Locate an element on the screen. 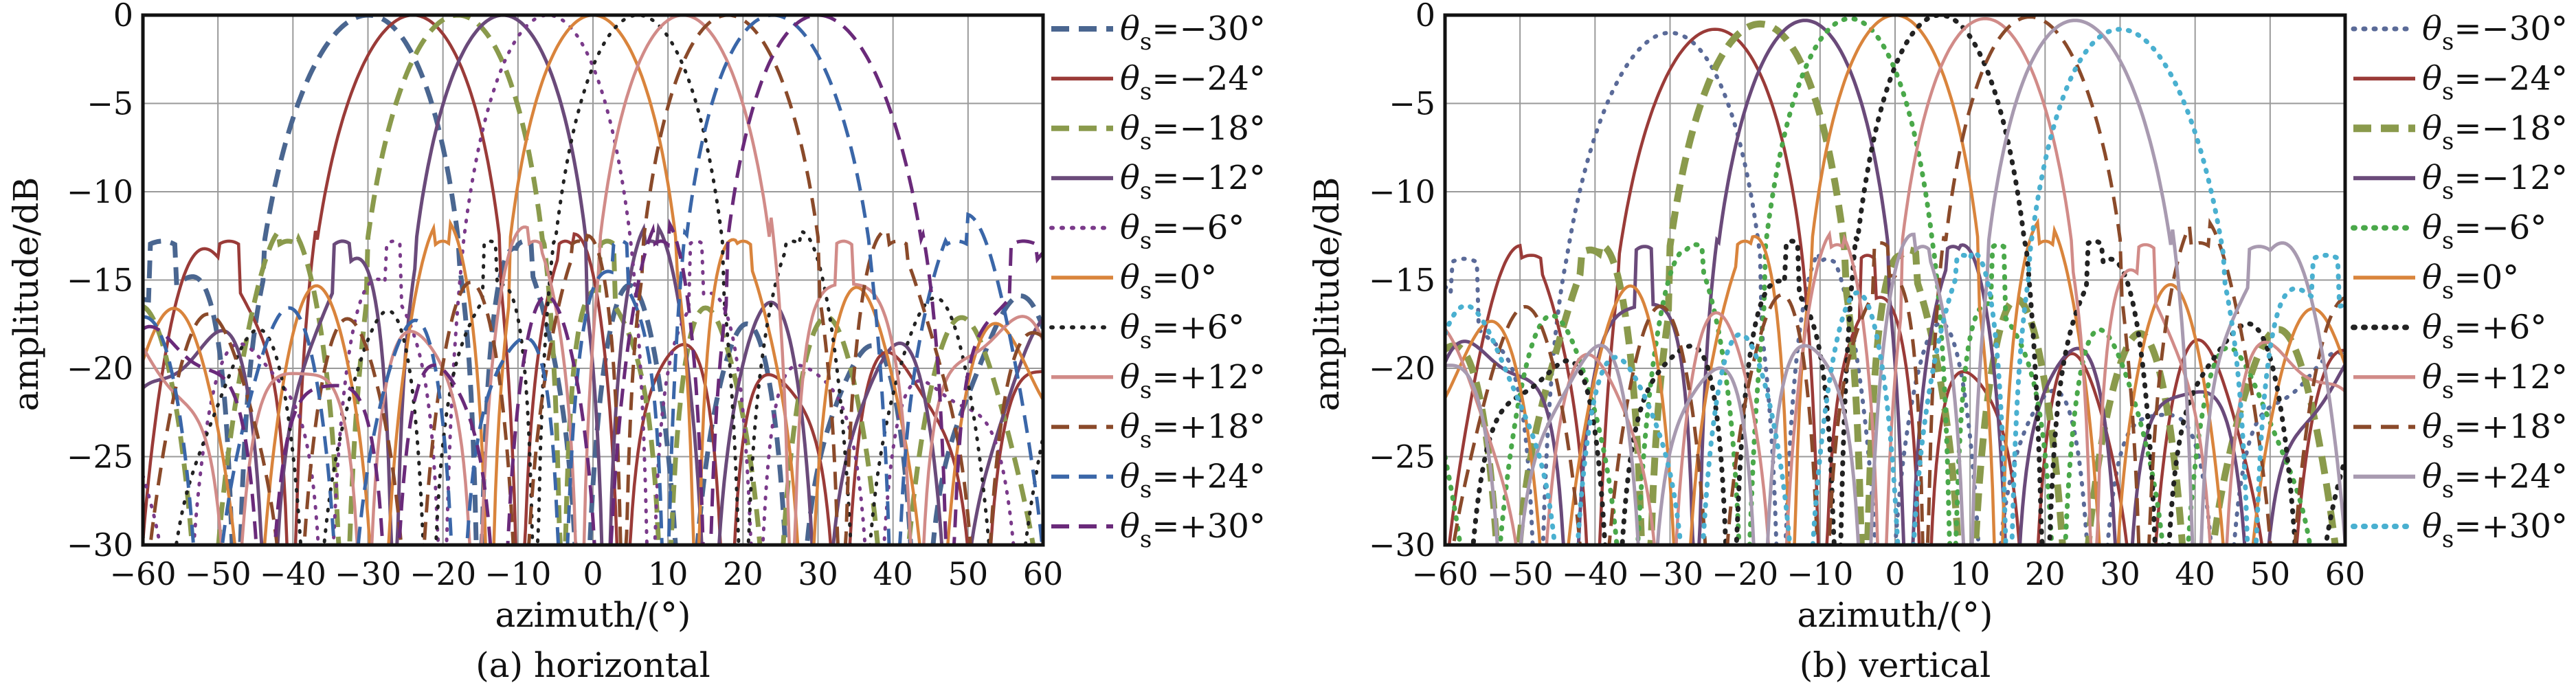 This screenshot has height=692, width=2576. y-tick-label: −30 is located at coordinates (100, 545).